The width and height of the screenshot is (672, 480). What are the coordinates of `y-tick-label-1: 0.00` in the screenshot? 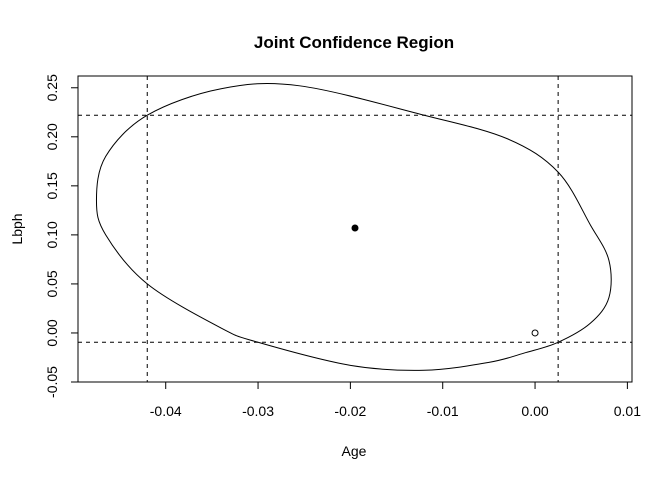 It's located at (52, 332).